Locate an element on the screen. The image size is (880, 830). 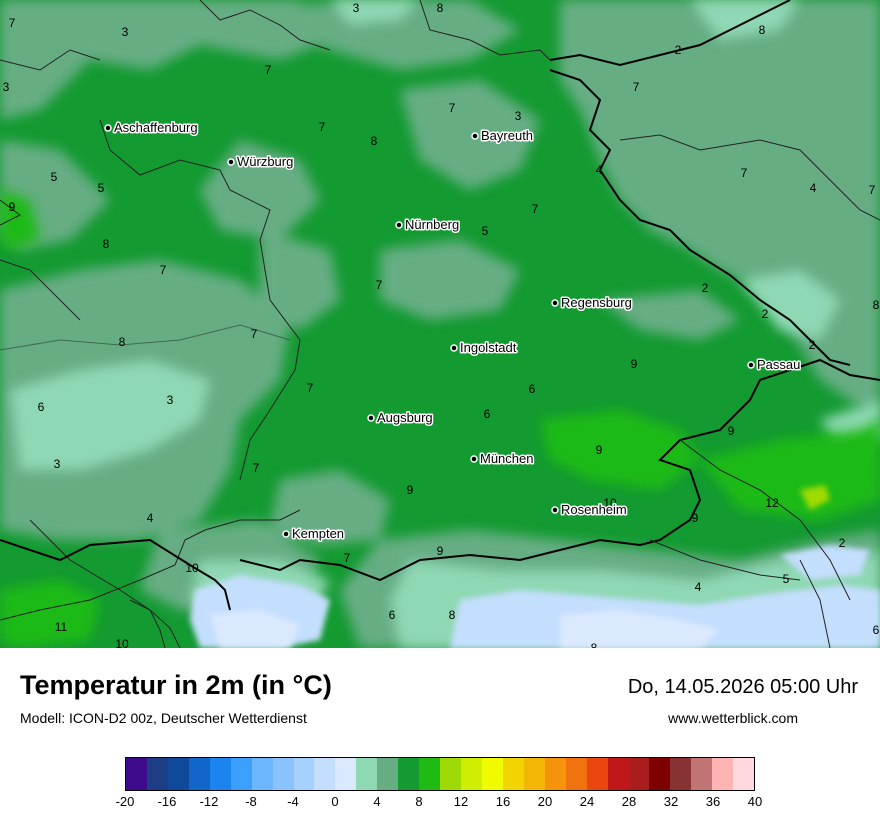
city-kempten: Kempten is located at coordinates (314, 534).